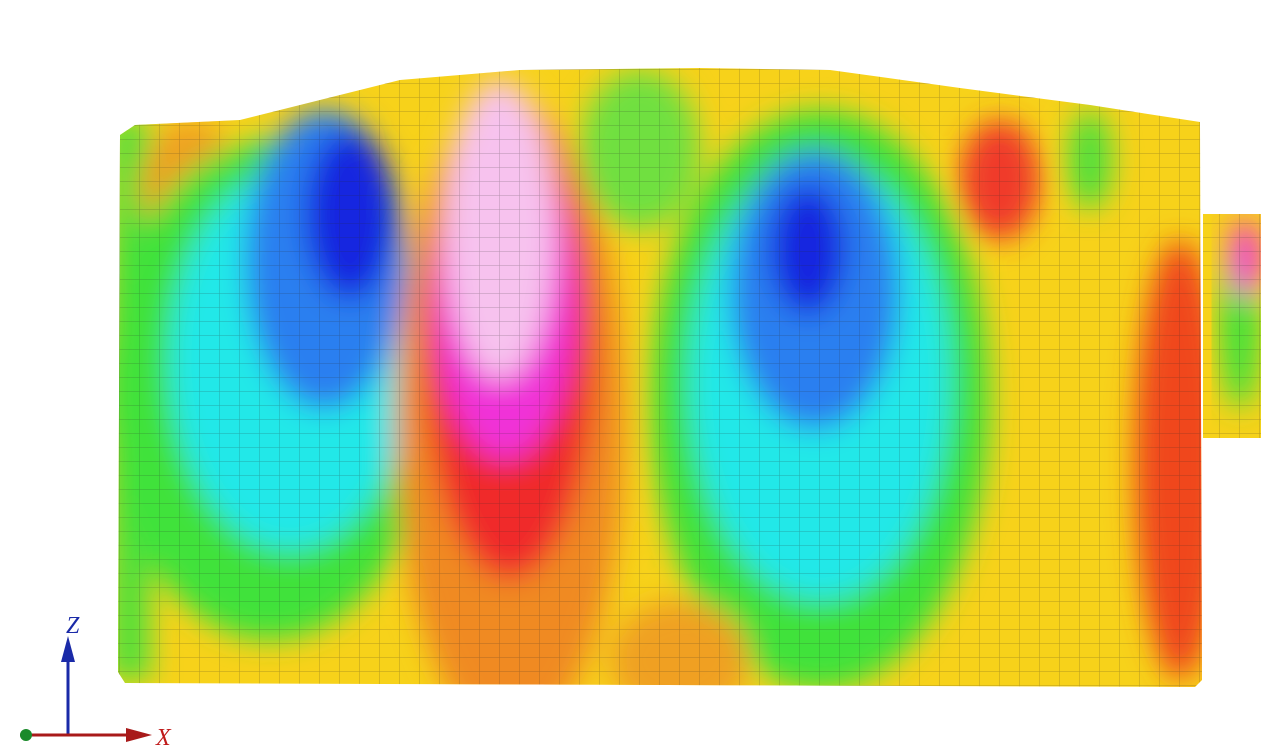  Describe the element at coordinates (73, 626) in the screenshot. I see `z-label: Z` at that location.